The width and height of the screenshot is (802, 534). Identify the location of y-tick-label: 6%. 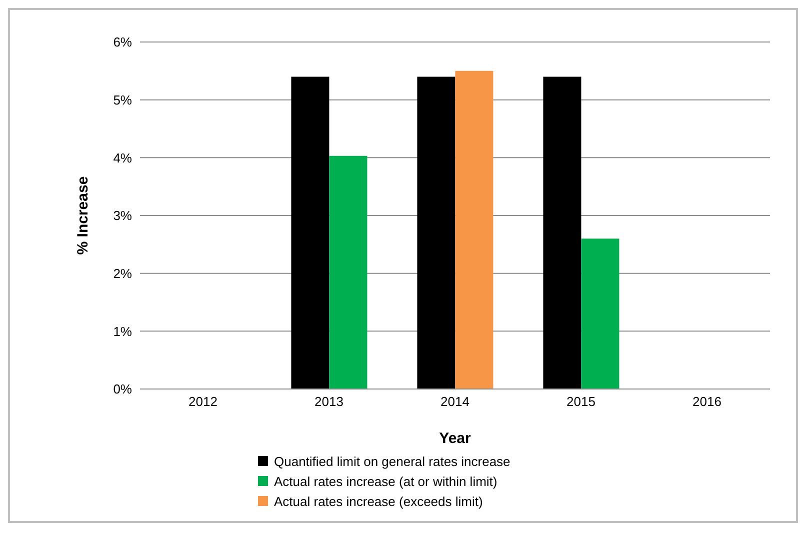
(122, 42).